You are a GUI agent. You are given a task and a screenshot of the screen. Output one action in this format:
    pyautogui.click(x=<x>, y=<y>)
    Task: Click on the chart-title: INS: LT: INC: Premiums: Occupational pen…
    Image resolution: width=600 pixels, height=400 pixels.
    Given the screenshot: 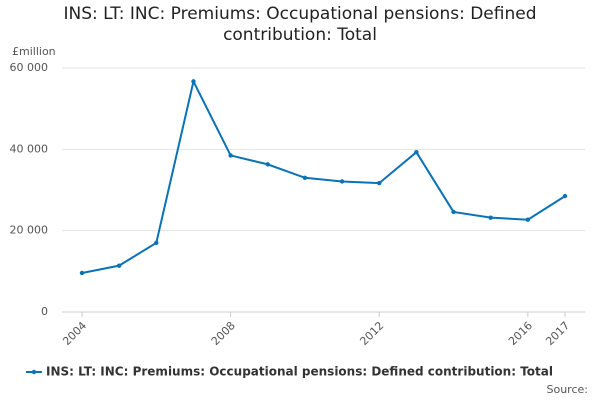 What is the action you would take?
    pyautogui.click(x=300, y=24)
    